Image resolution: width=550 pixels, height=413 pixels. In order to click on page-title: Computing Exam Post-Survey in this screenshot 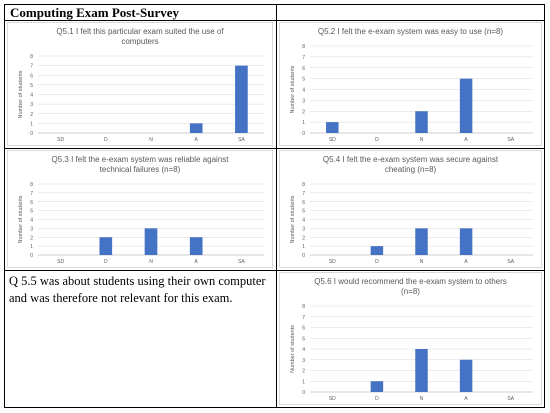, I will do `click(95, 12)`.